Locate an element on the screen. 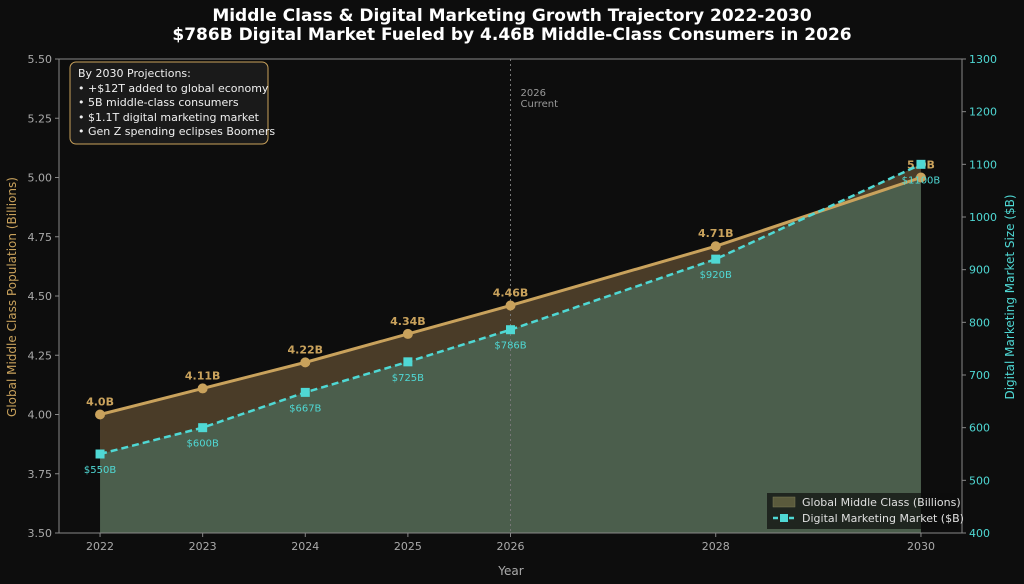 The height and width of the screenshot is (584, 1024). middle-class-data-label: 4.22B is located at coordinates (306, 349).